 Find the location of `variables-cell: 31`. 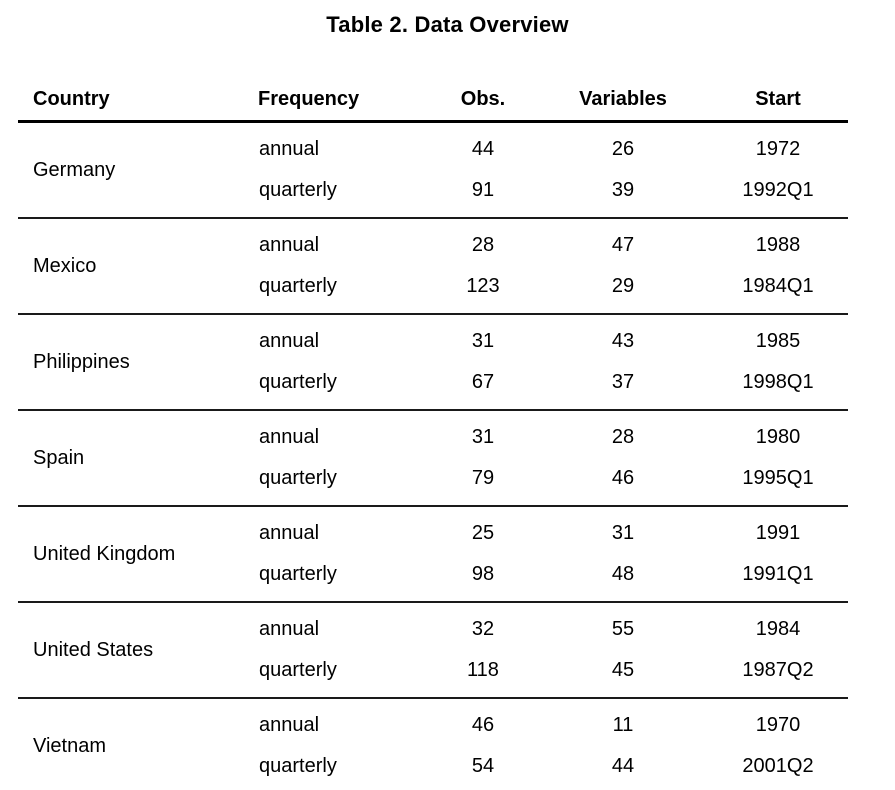

variables-cell: 31 is located at coordinates (623, 533).